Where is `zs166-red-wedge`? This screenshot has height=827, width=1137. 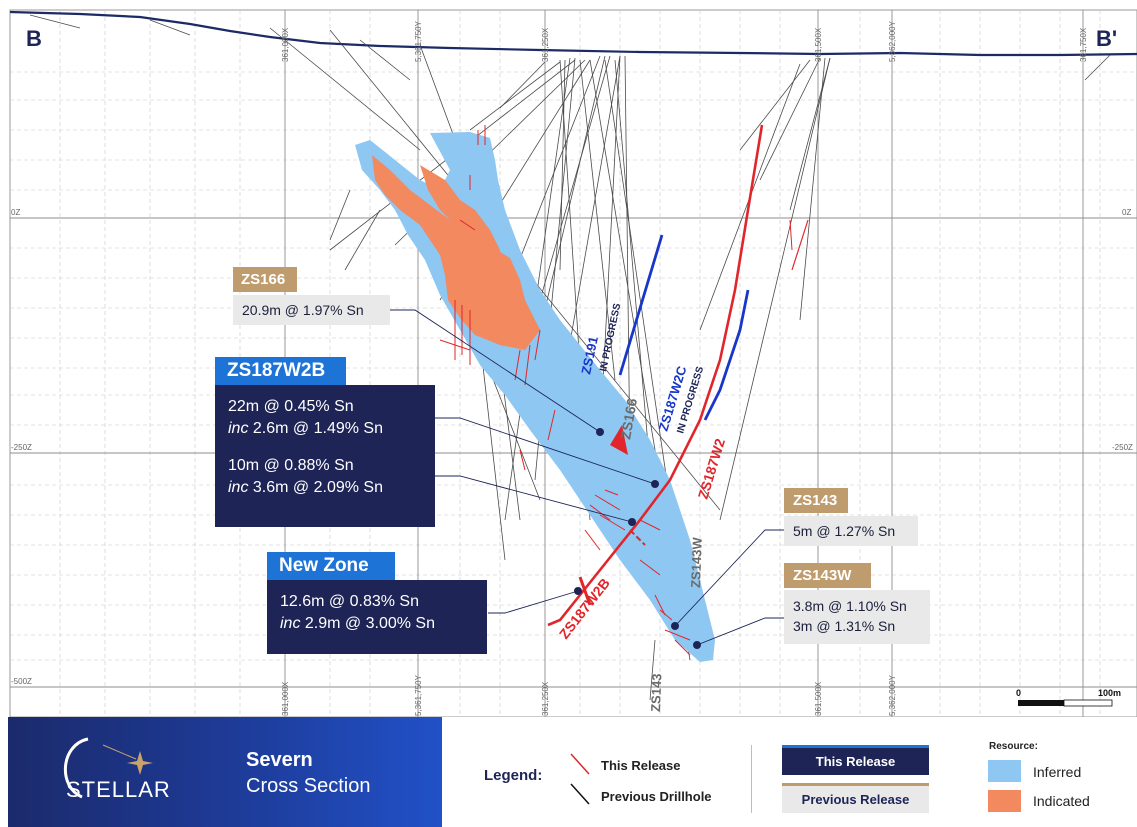
zs166-red-wedge is located at coordinates (619, 440).